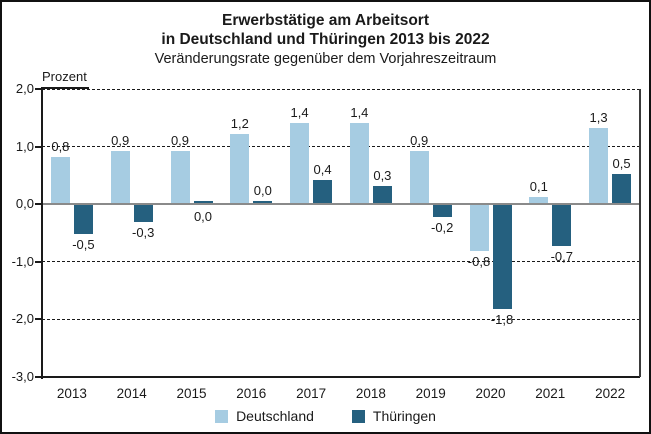 The image size is (651, 434). Describe the element at coordinates (275, 416) in the screenshot. I see `legend-label-deutschland: Deutschland` at that location.